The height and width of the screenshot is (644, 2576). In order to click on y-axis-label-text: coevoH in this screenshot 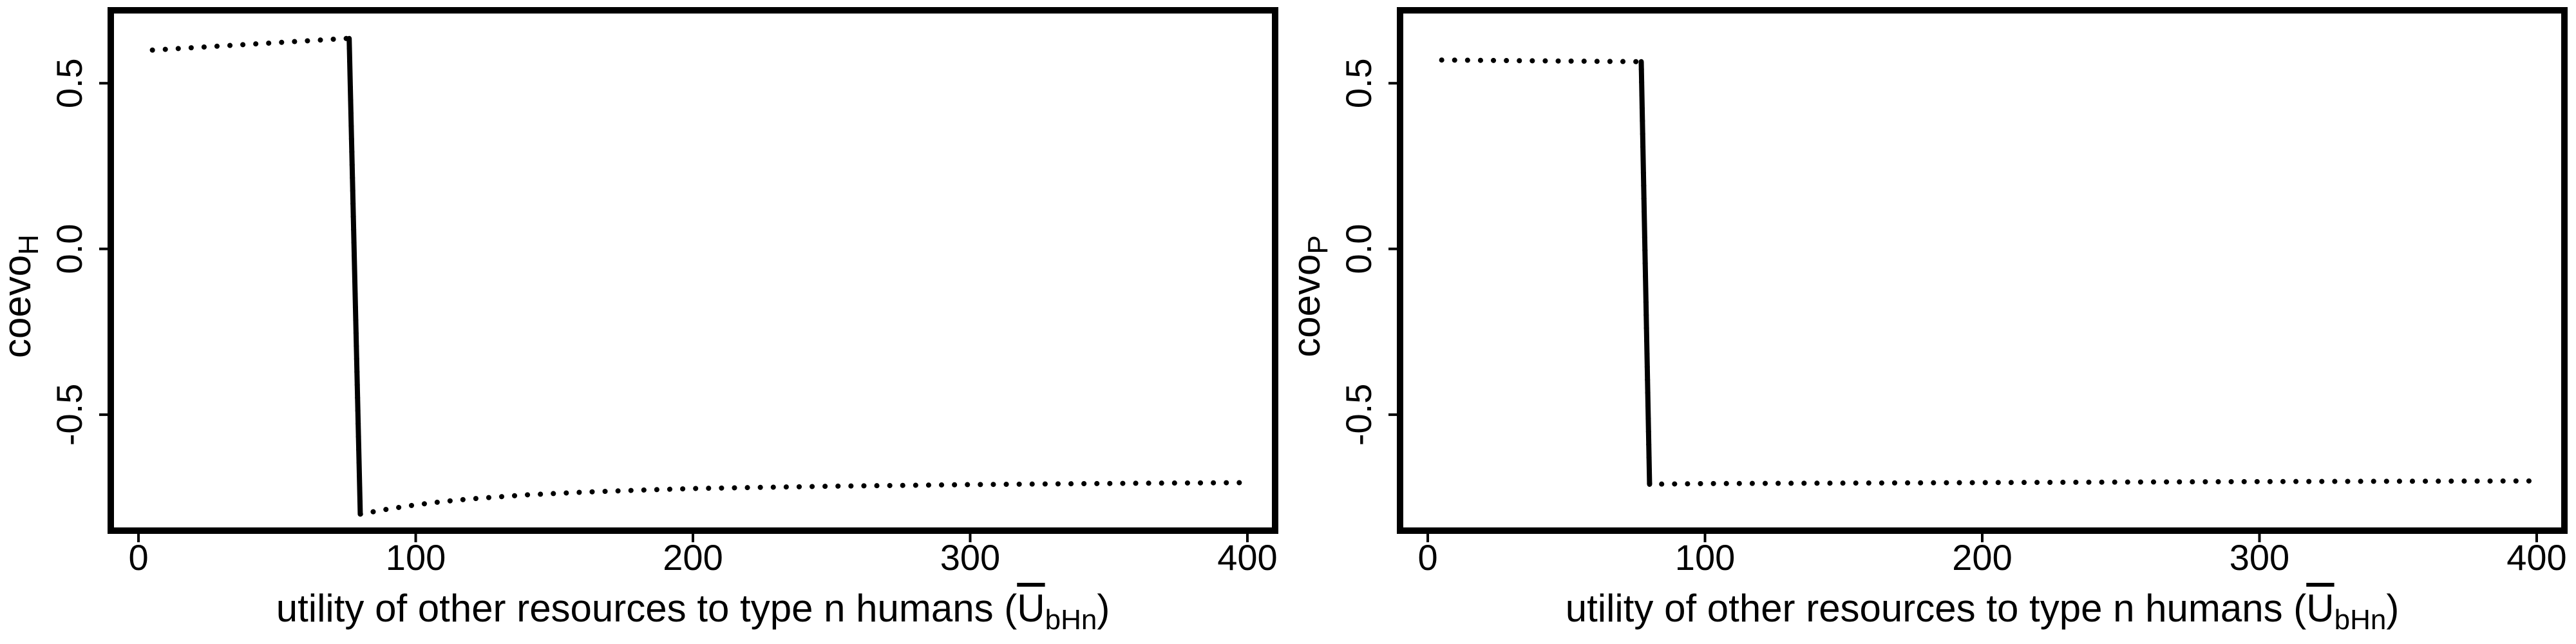, I will do `click(22, 296)`.